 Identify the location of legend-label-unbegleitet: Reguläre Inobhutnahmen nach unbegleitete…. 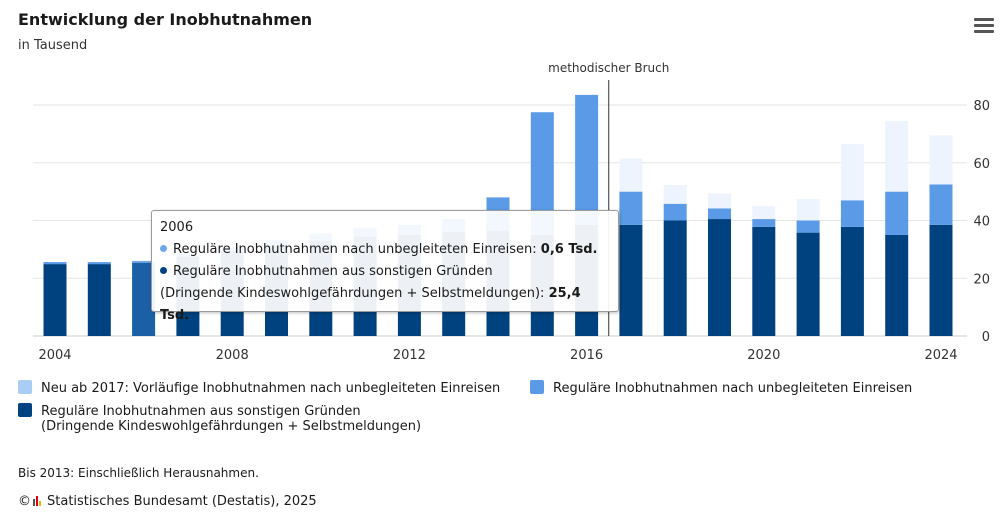
(733, 388).